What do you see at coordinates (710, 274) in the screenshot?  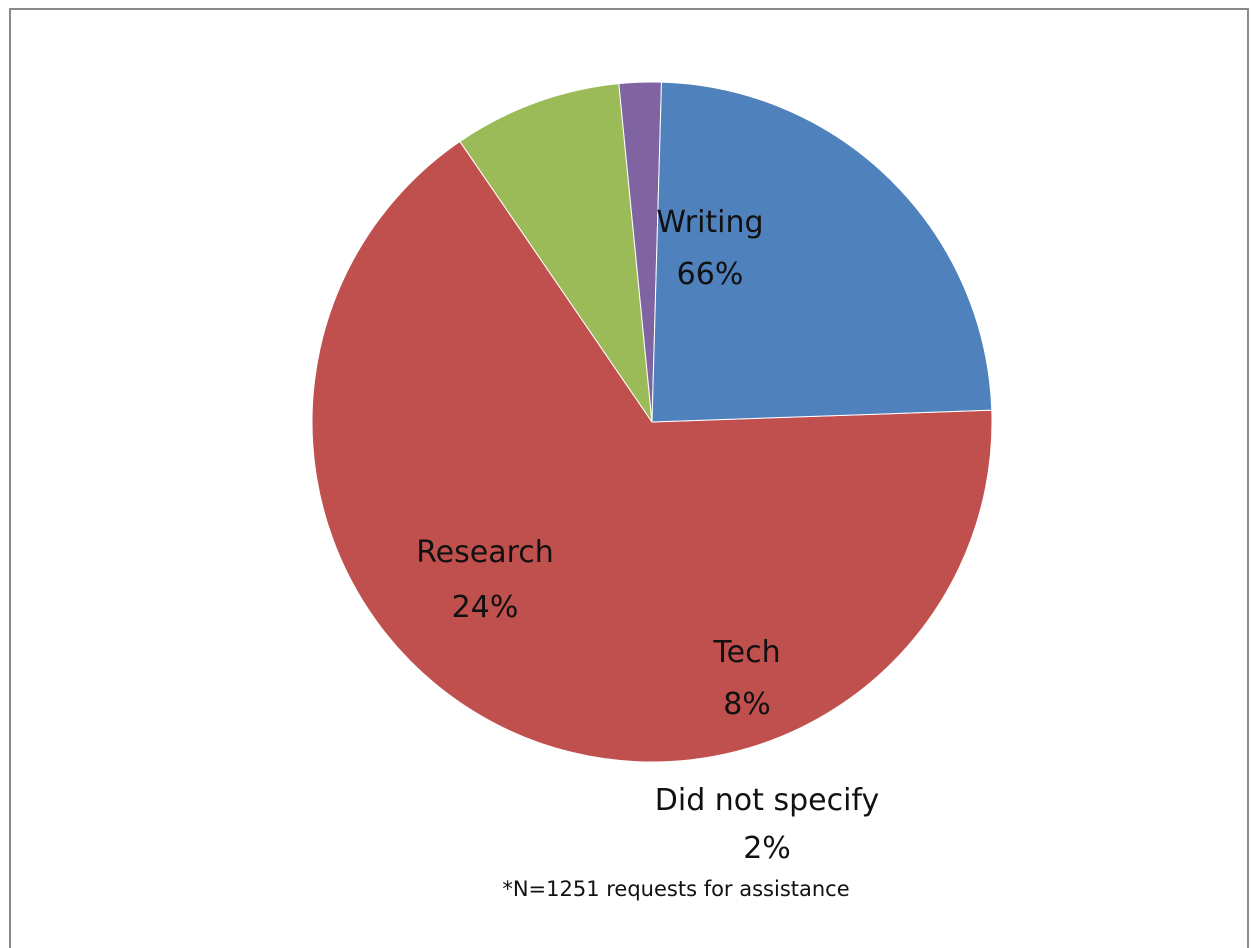 I see `slice-percent-writing: 66%` at bounding box center [710, 274].